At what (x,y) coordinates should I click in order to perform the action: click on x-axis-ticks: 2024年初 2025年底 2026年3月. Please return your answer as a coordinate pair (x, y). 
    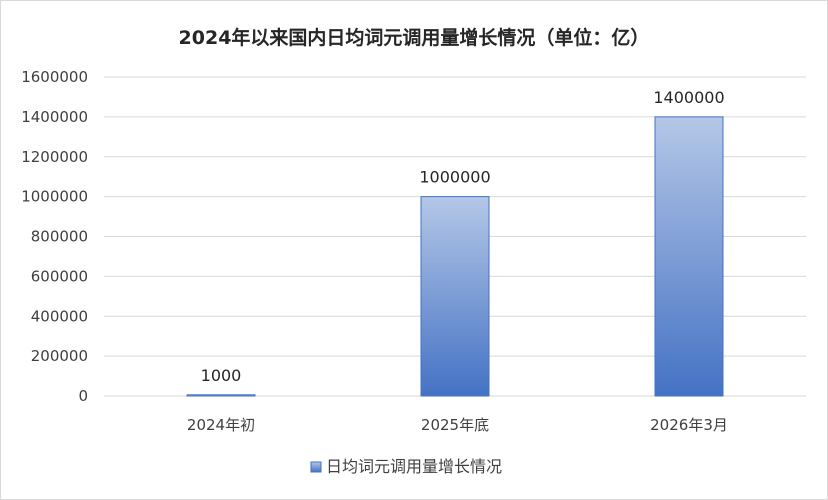
    Looking at the image, I should click on (457, 425).